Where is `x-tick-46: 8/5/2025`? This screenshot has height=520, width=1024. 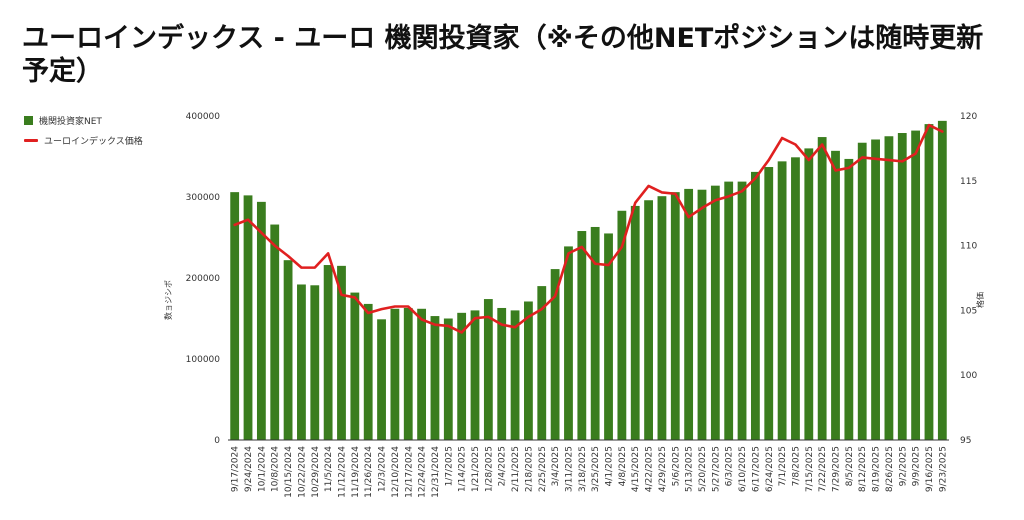
x-tick-46: 8/5/2025 is located at coordinates (850, 466).